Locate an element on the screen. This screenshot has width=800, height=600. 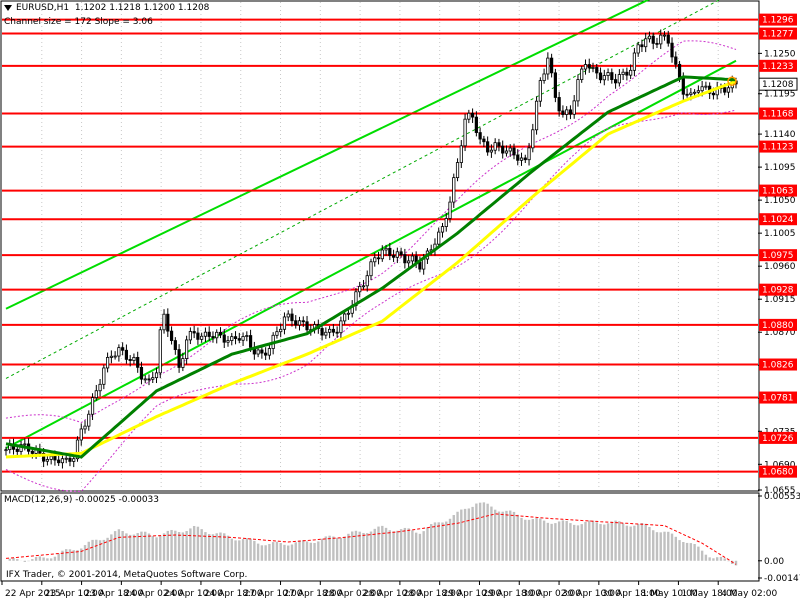
price-level-tag-label: 1.1063 is located at coordinates (778, 192).